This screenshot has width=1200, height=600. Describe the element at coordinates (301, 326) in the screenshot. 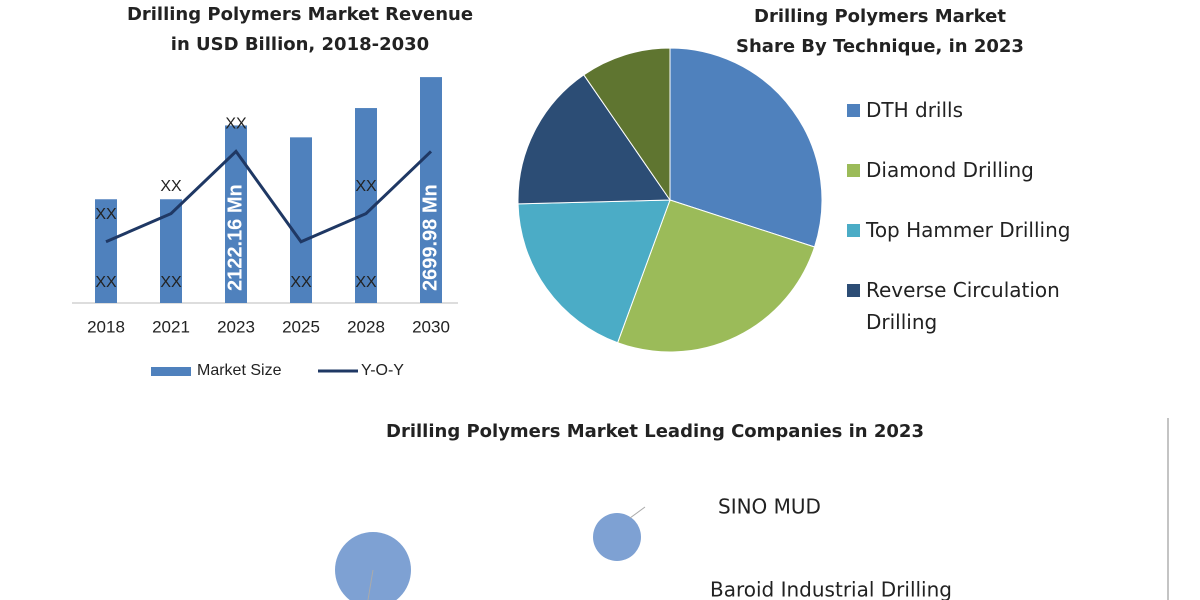

I see `x-tick-label: 2025` at that location.